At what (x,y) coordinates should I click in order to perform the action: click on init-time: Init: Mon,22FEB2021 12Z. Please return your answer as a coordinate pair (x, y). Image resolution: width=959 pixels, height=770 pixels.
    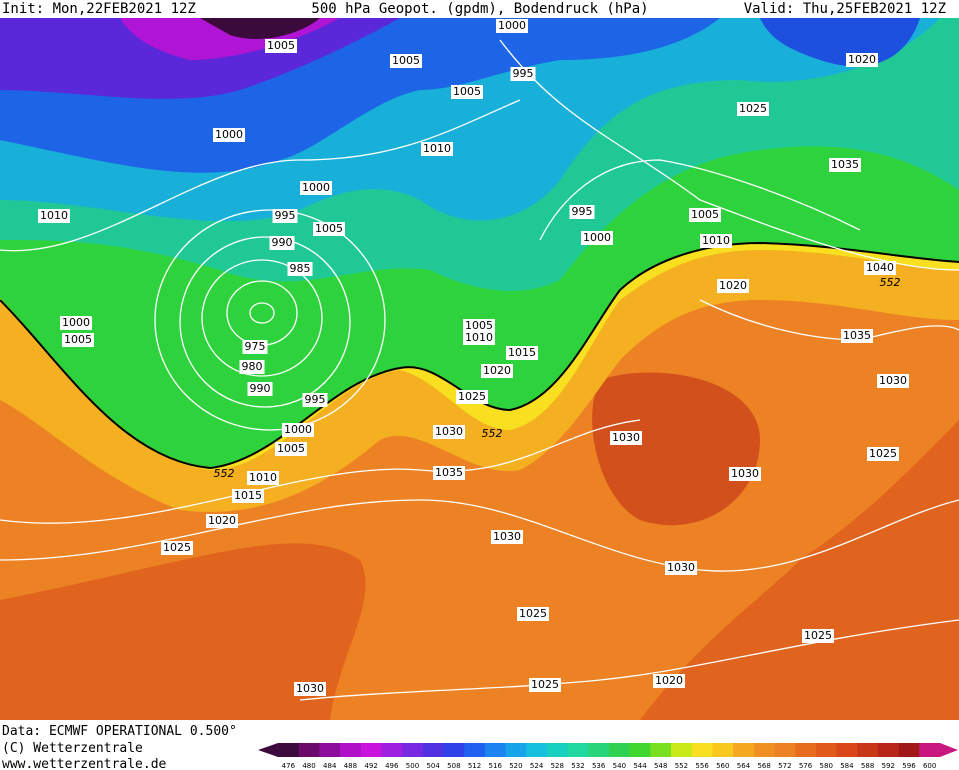
    Looking at the image, I should click on (99, 9).